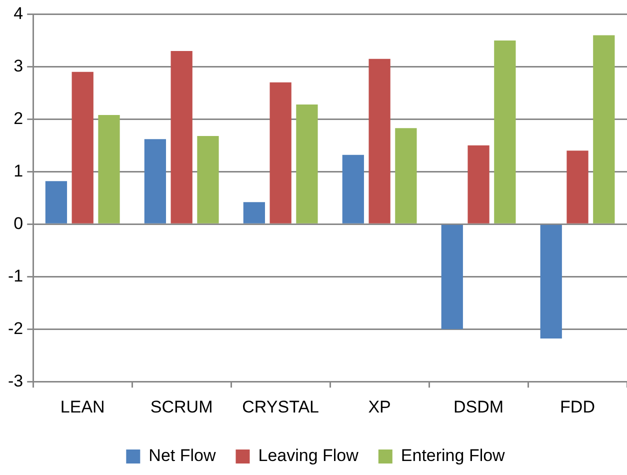  I want to click on legend-label: Leaving Flow, so click(309, 456).